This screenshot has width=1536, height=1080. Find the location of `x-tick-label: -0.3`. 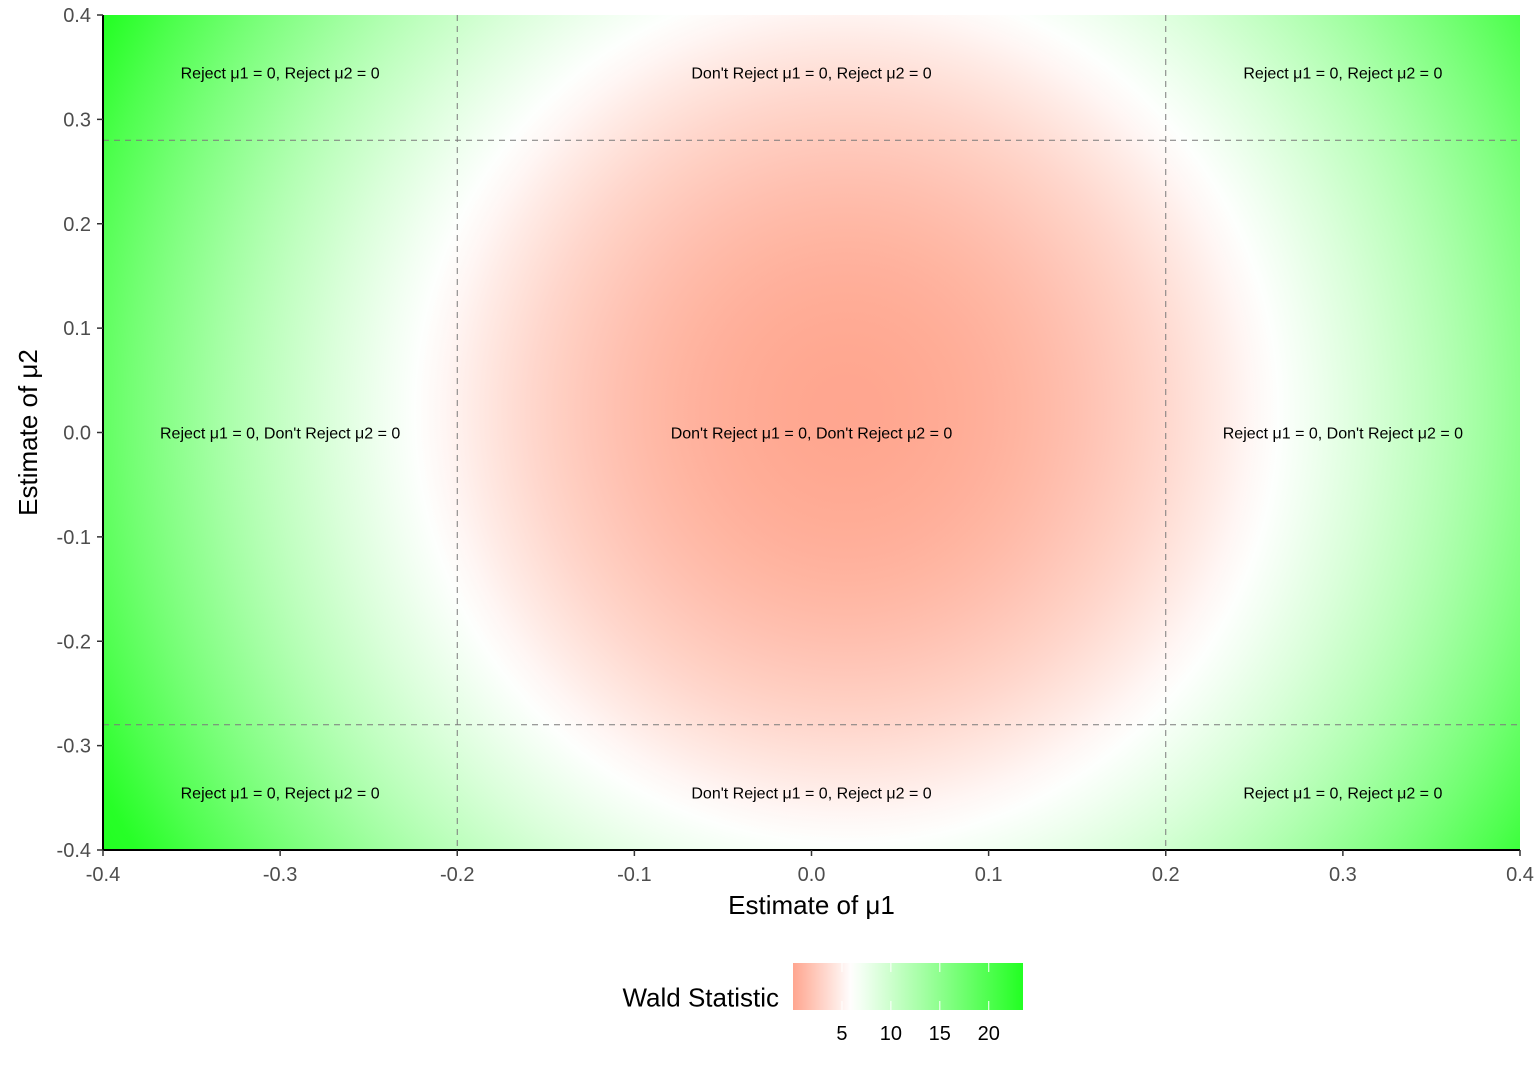

x-tick-label: -0.3 is located at coordinates (280, 875).